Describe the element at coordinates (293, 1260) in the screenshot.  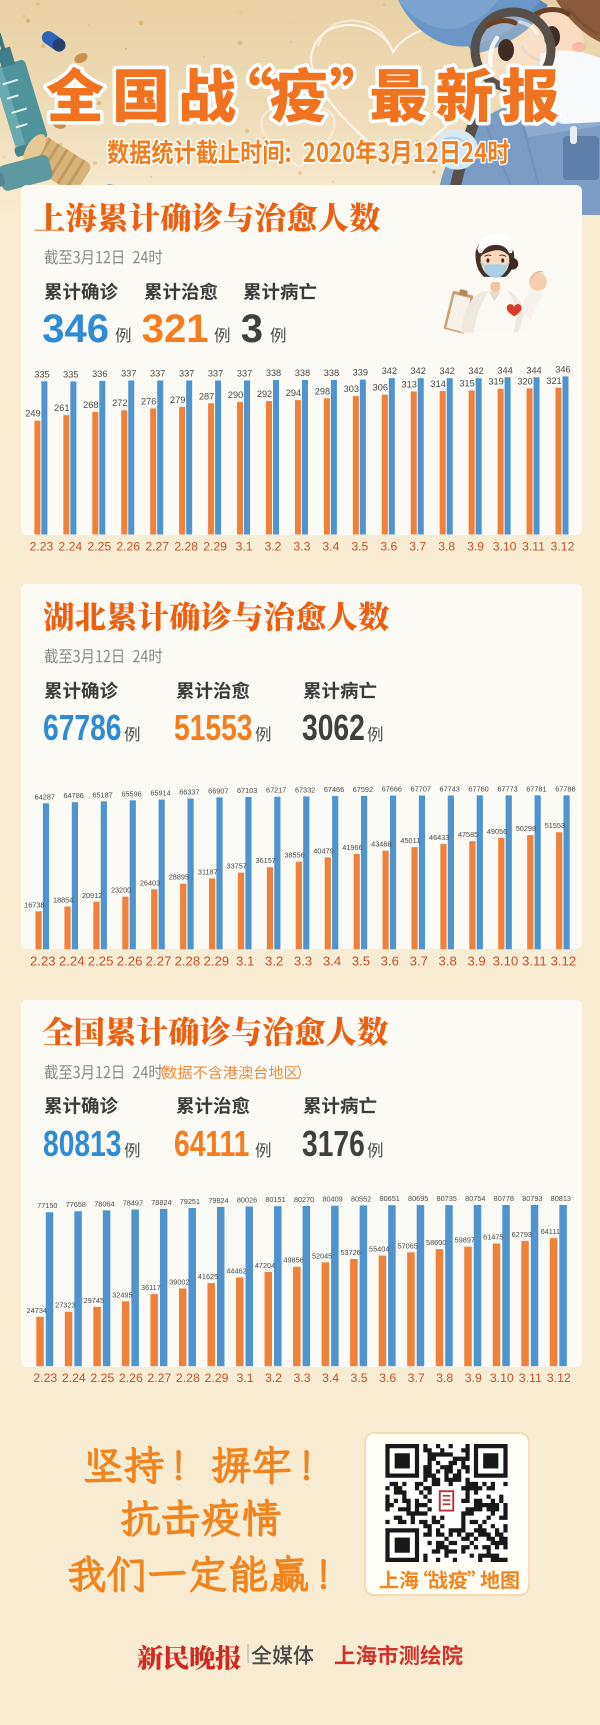
I see `svg-text: 49856` at that location.